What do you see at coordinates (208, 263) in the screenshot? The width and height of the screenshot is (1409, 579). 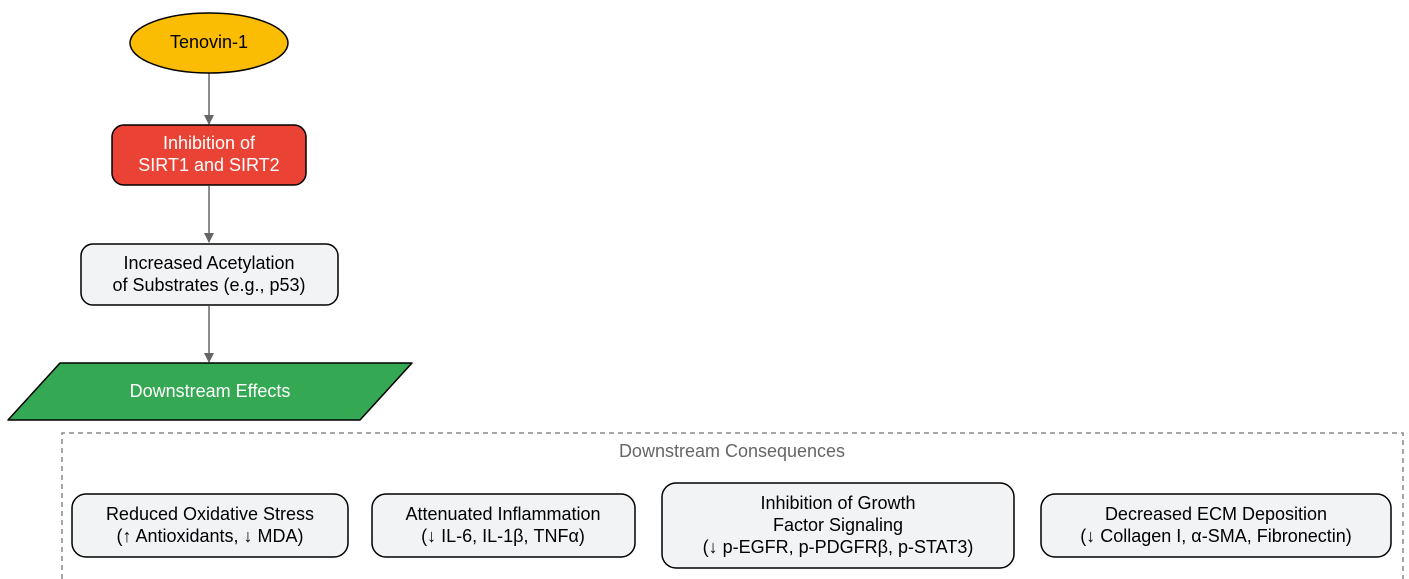 I see `node-label: Increased Acetylation` at bounding box center [208, 263].